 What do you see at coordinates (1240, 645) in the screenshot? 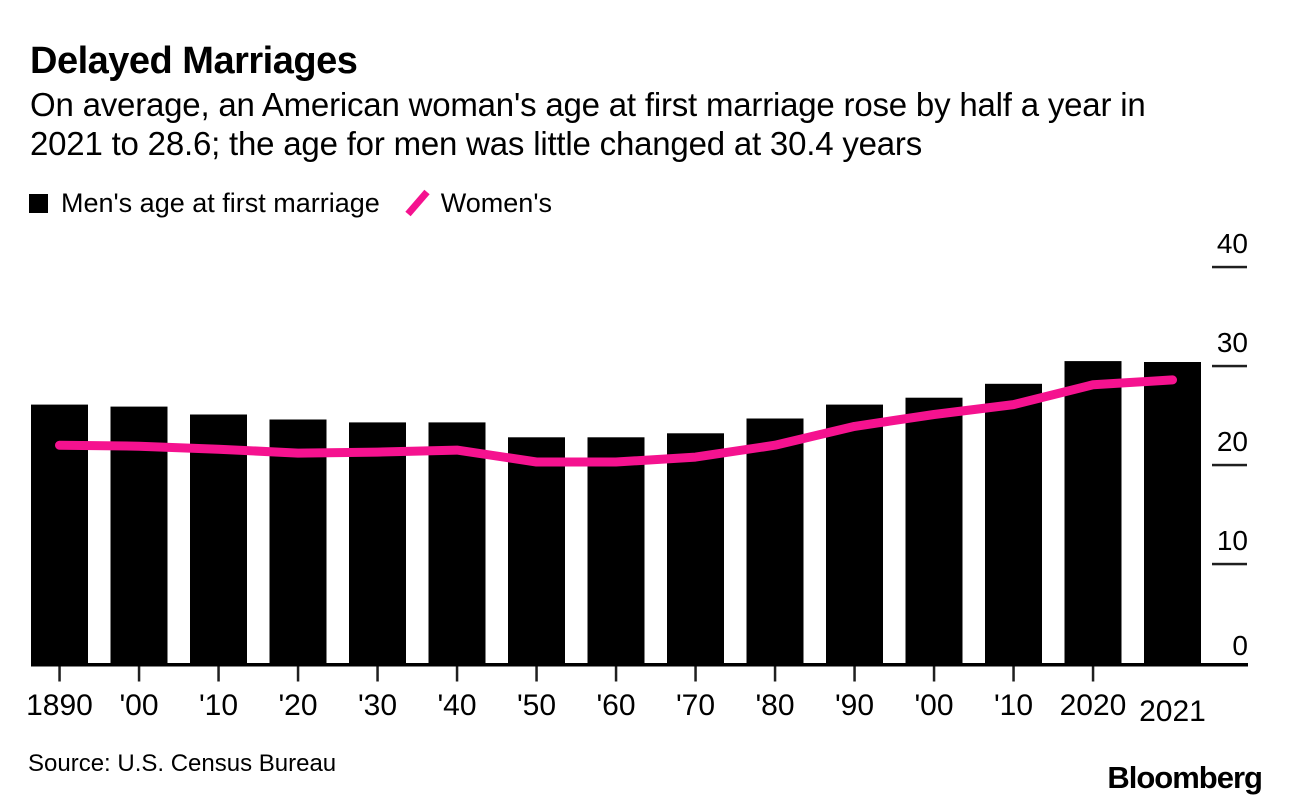
I see `y-axis-label: 0` at bounding box center [1240, 645].